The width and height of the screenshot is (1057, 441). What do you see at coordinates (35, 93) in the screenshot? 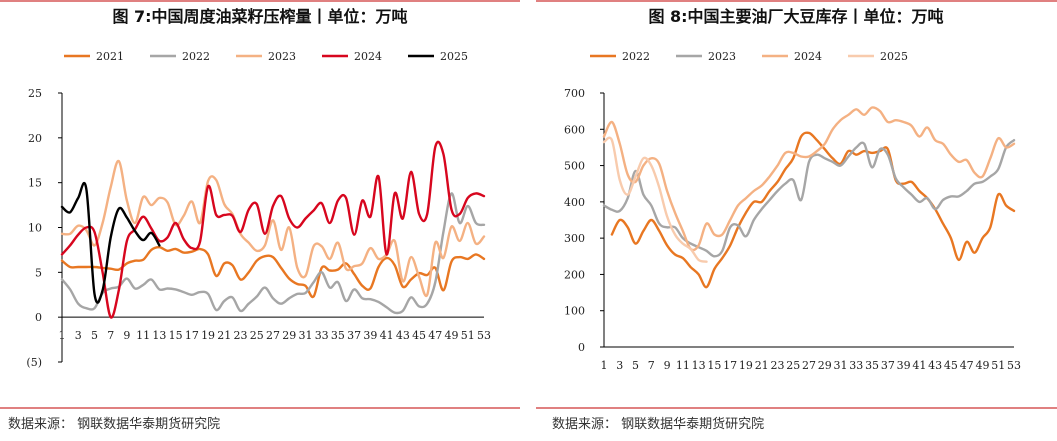
I see `y-tick-label: 25` at bounding box center [35, 93].